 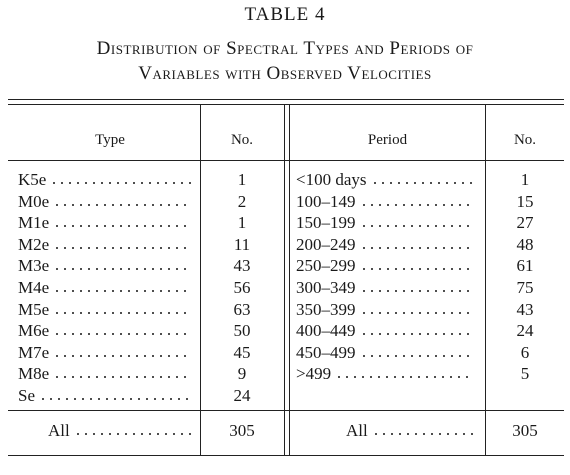 I want to click on label-text: M8e, so click(x=34, y=374).